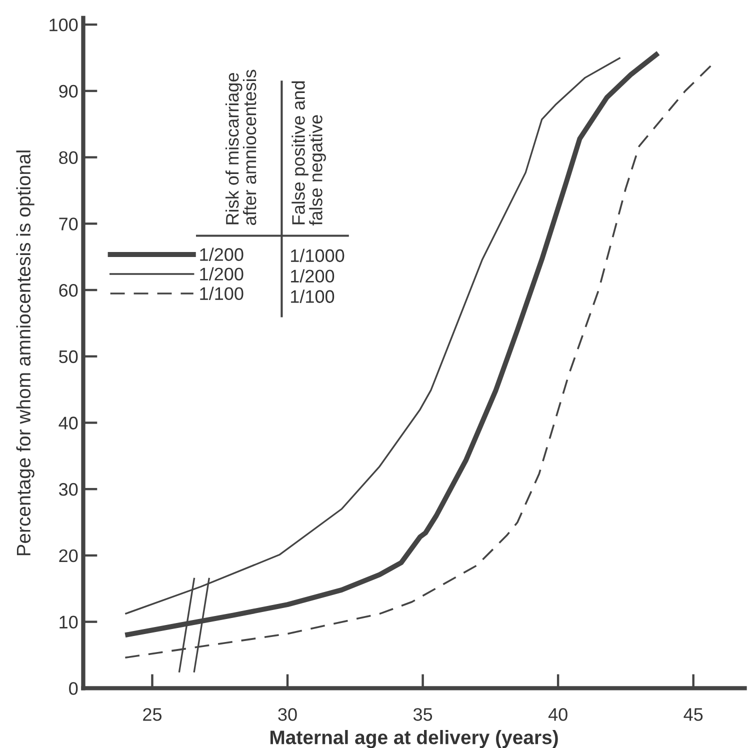  Describe the element at coordinates (422, 714) in the screenshot. I see `x-tick-label: 35` at that location.